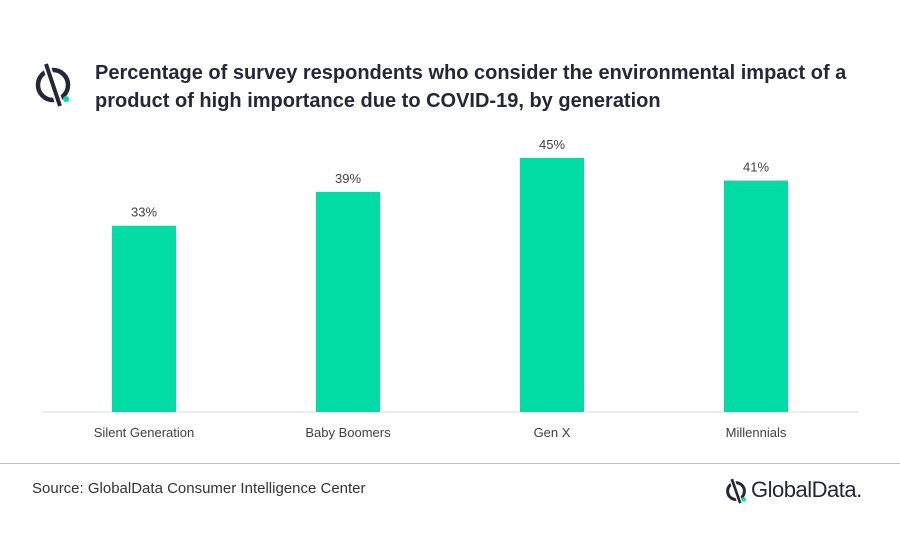 The image size is (900, 550). Describe the element at coordinates (348, 301) in the screenshot. I see `bar-baby-boomers` at that location.